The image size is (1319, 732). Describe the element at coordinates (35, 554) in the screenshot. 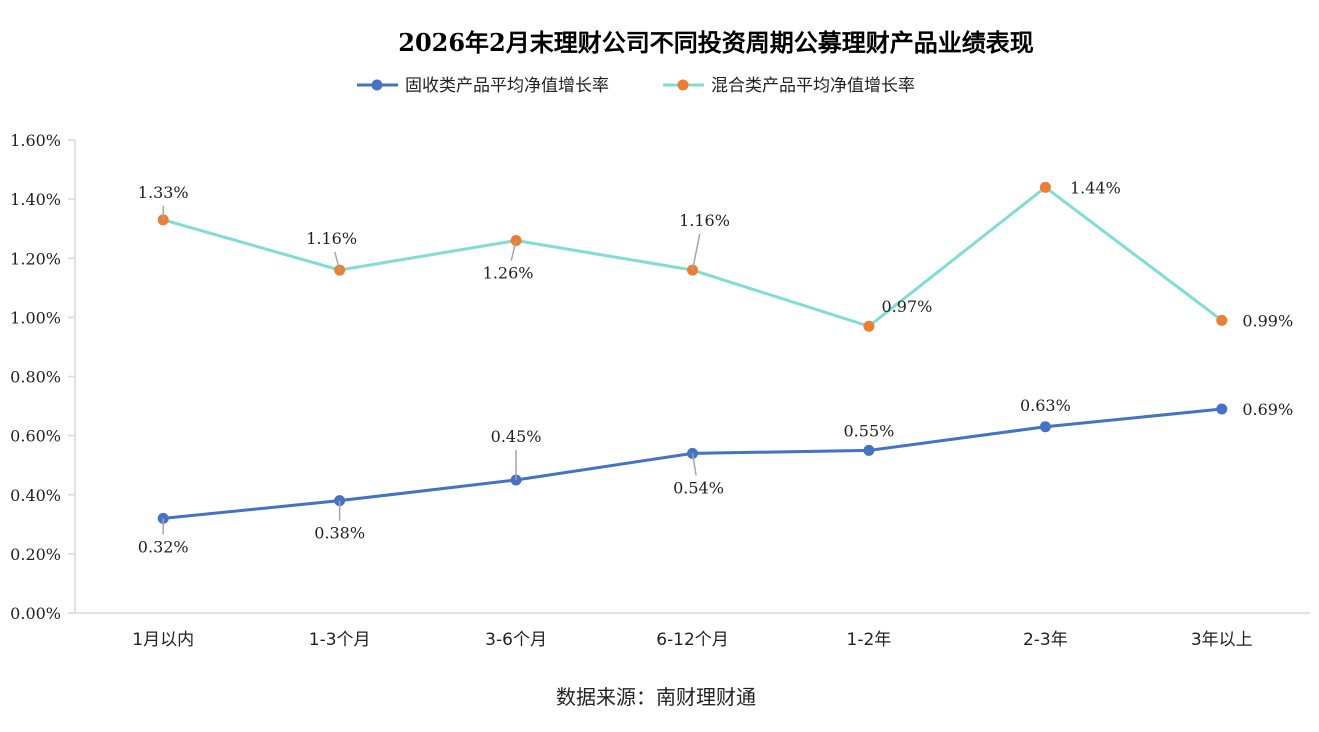

I see `y-tick-label: 0.20%` at that location.